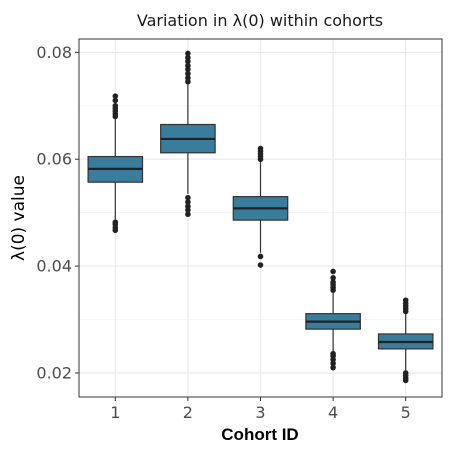  I want to click on y-tick-label: 0.02, so click(54, 372).